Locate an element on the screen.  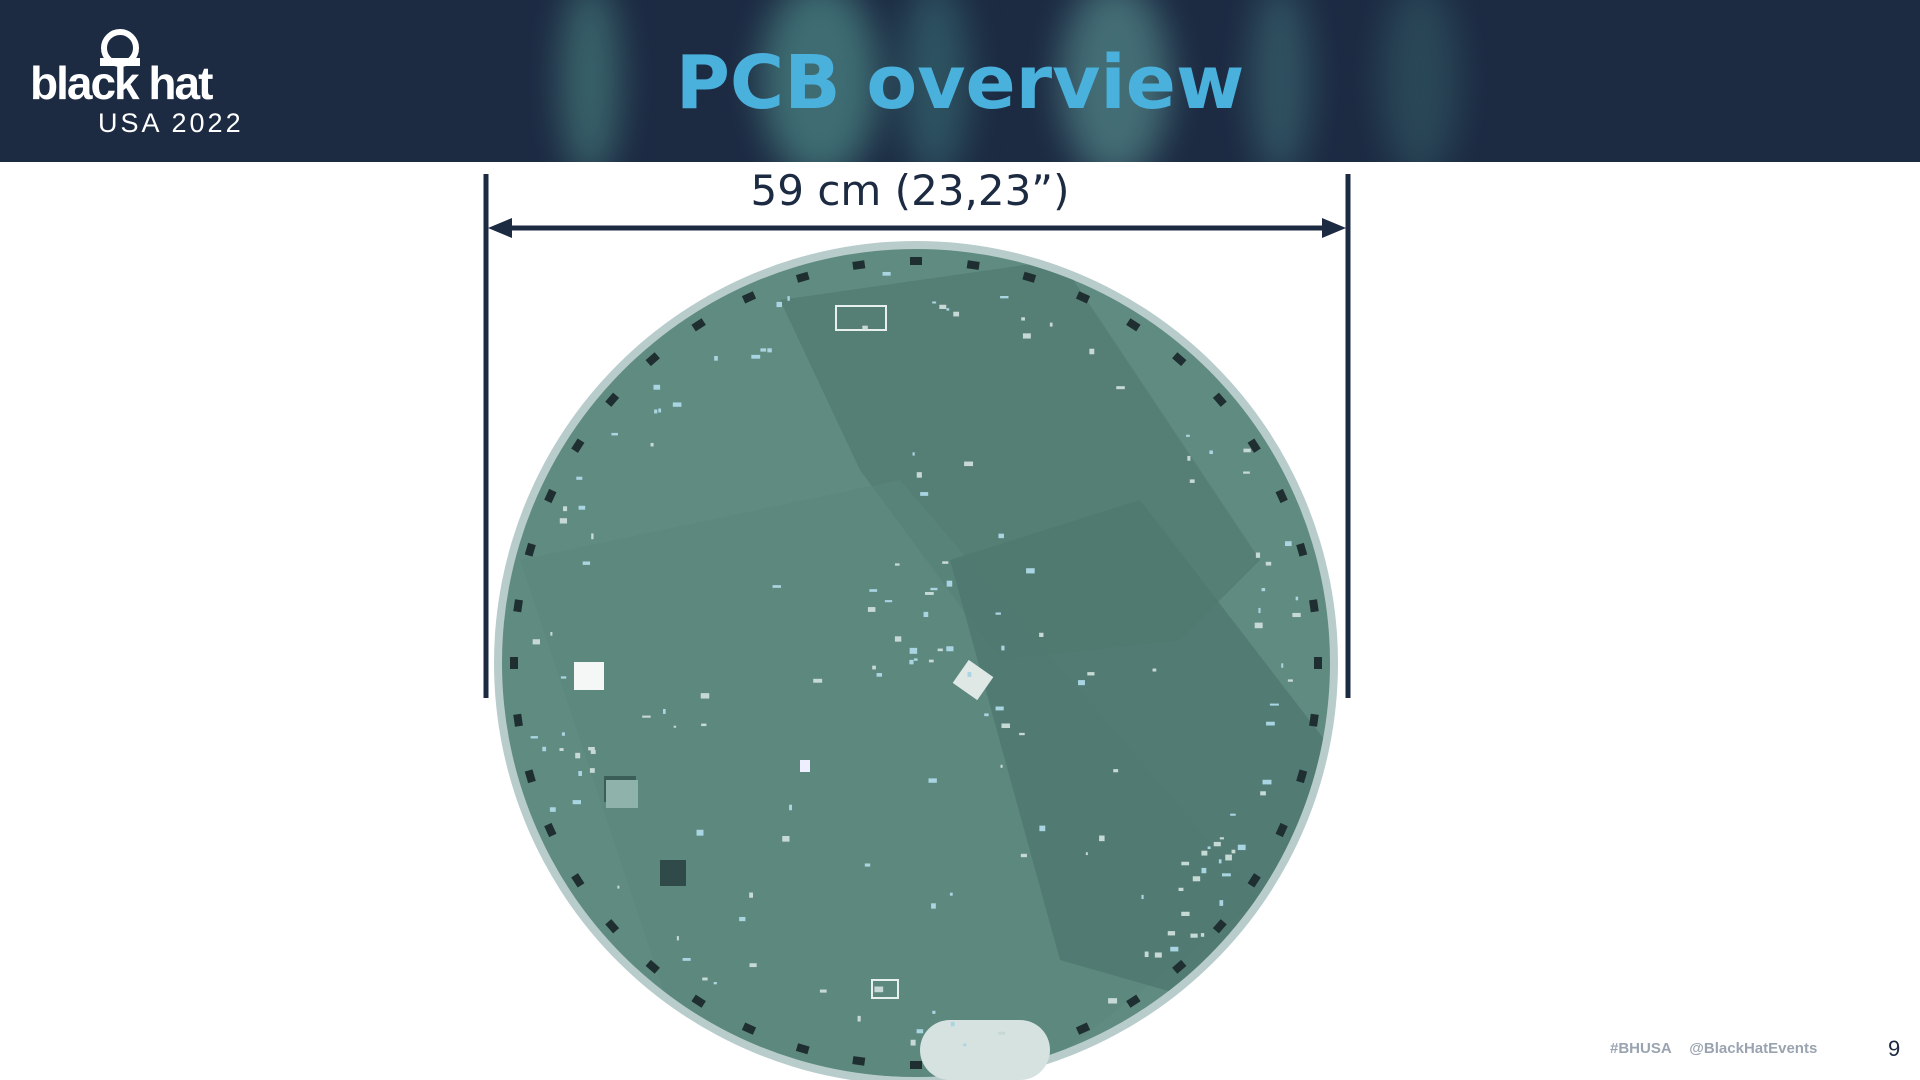
dimension-label: 59 cm (23,23”) is located at coordinates (910, 190).